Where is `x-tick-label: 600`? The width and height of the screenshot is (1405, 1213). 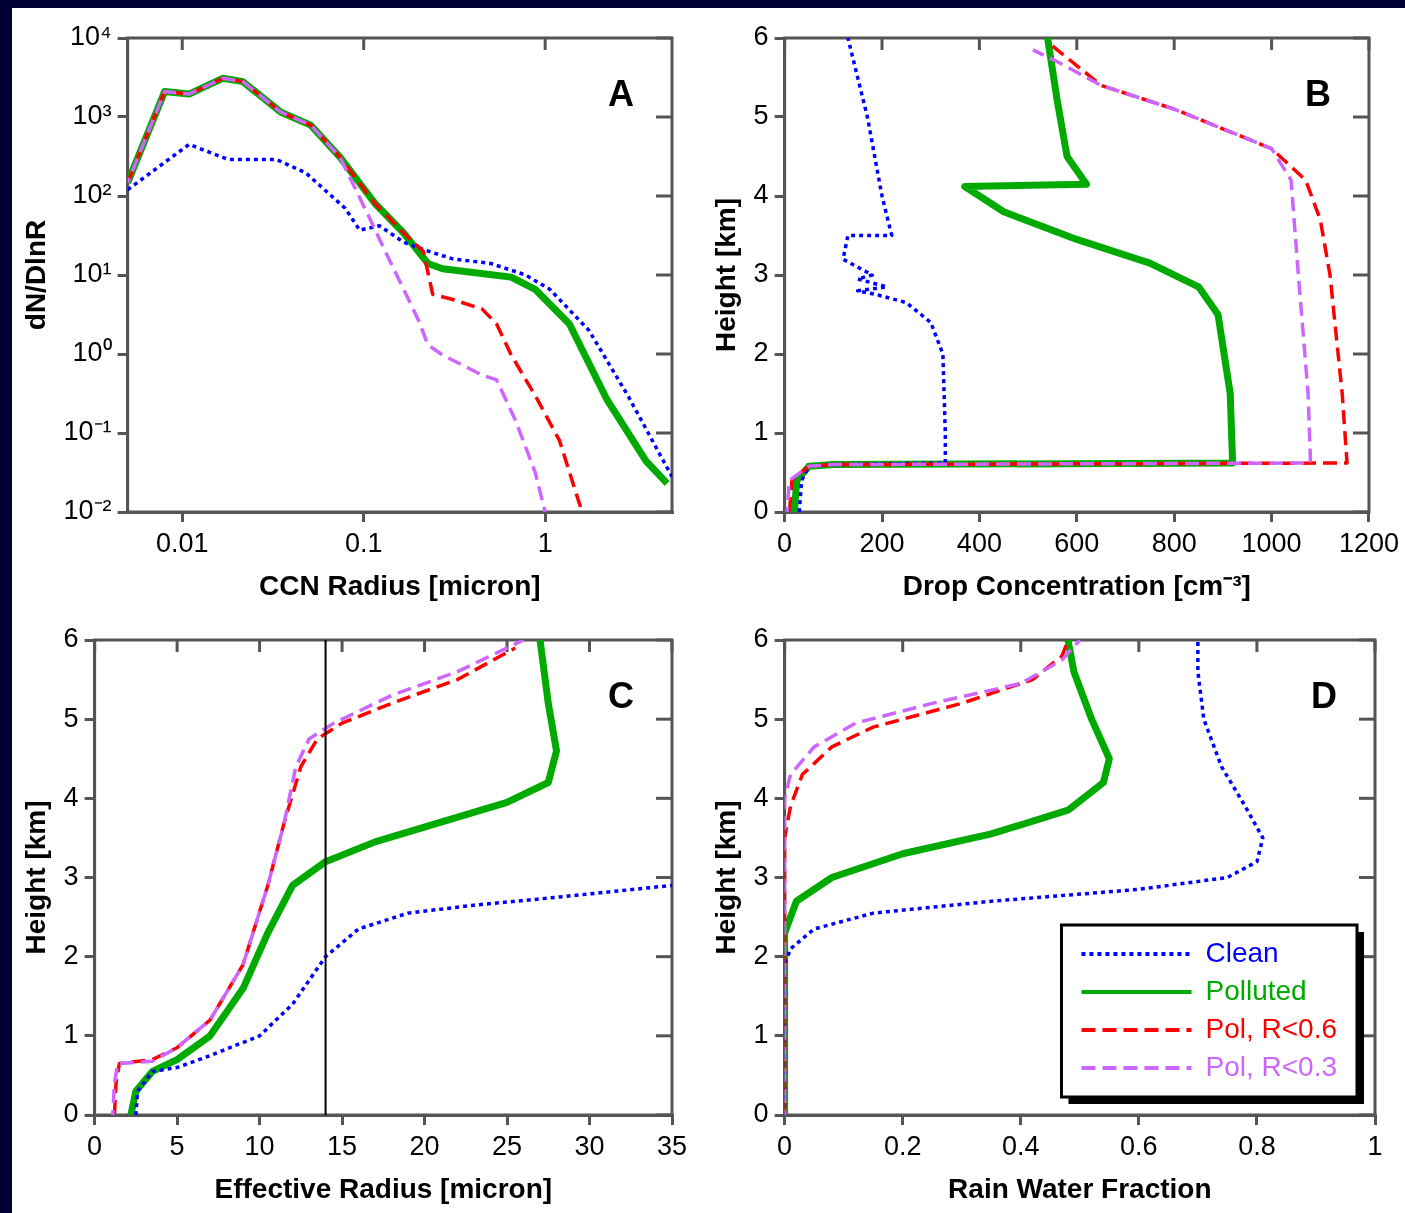 x-tick-label: 600 is located at coordinates (1077, 542).